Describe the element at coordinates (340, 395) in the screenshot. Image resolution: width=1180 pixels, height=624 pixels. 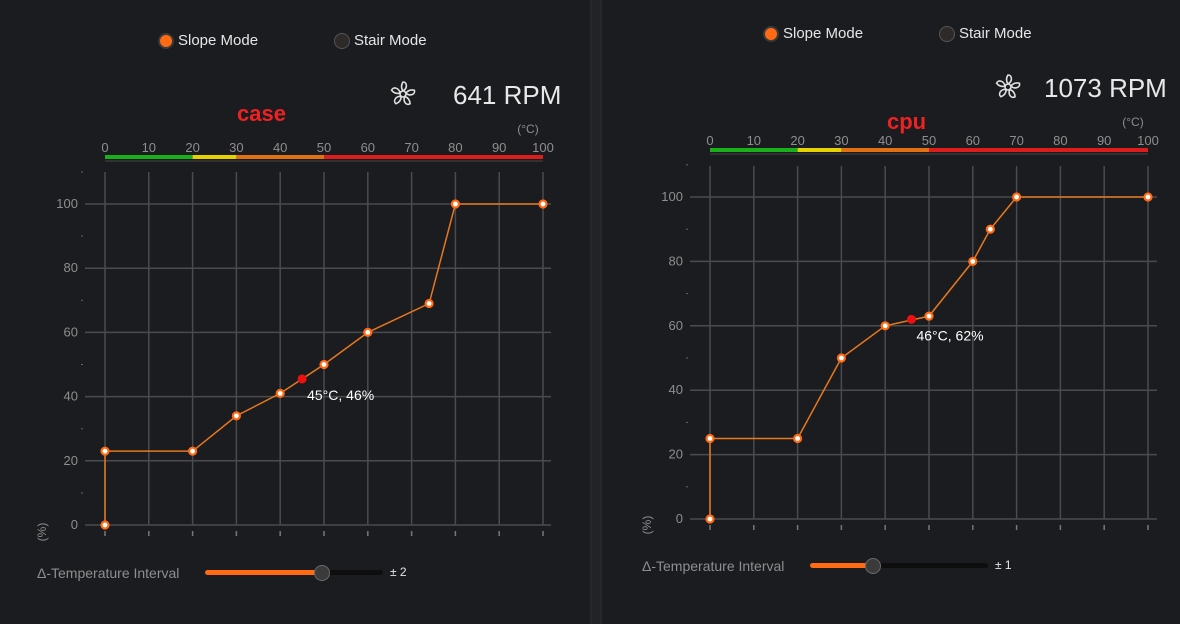
I see `current-point-label: 45°C, 46%` at that location.